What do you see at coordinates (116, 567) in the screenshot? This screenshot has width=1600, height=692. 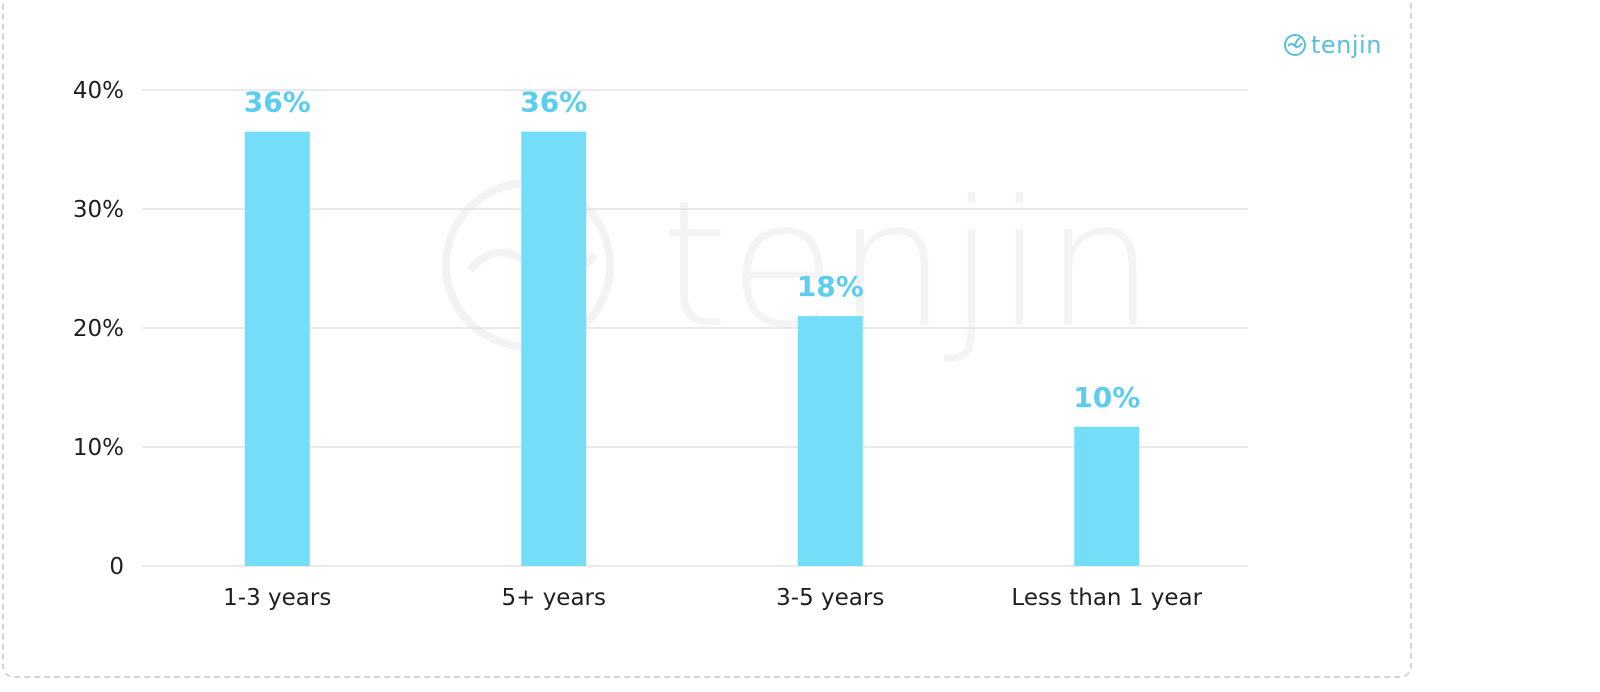 I see `y-tick-label: 0` at bounding box center [116, 567].